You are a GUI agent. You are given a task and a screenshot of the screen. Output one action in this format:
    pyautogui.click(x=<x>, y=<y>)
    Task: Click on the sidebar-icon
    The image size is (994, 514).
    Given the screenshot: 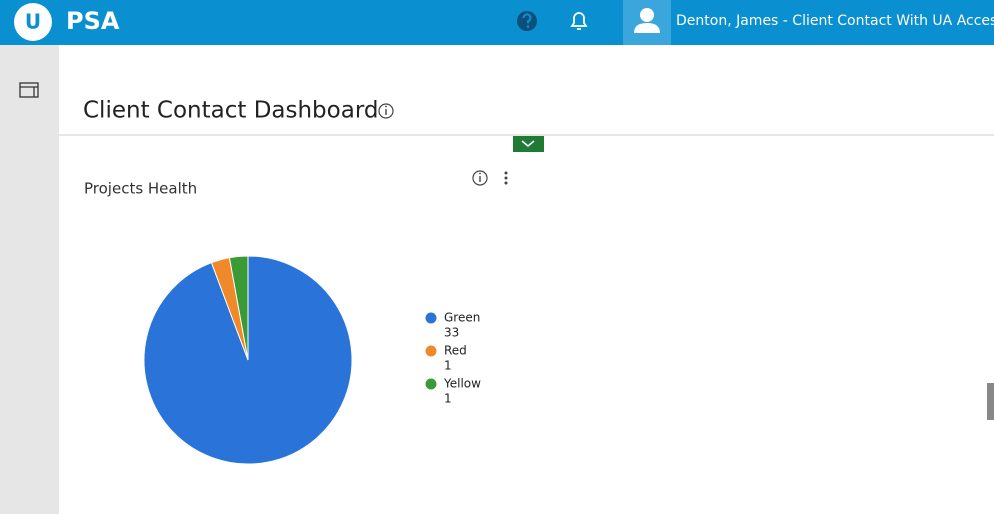 What is the action you would take?
    pyautogui.click(x=29, y=90)
    